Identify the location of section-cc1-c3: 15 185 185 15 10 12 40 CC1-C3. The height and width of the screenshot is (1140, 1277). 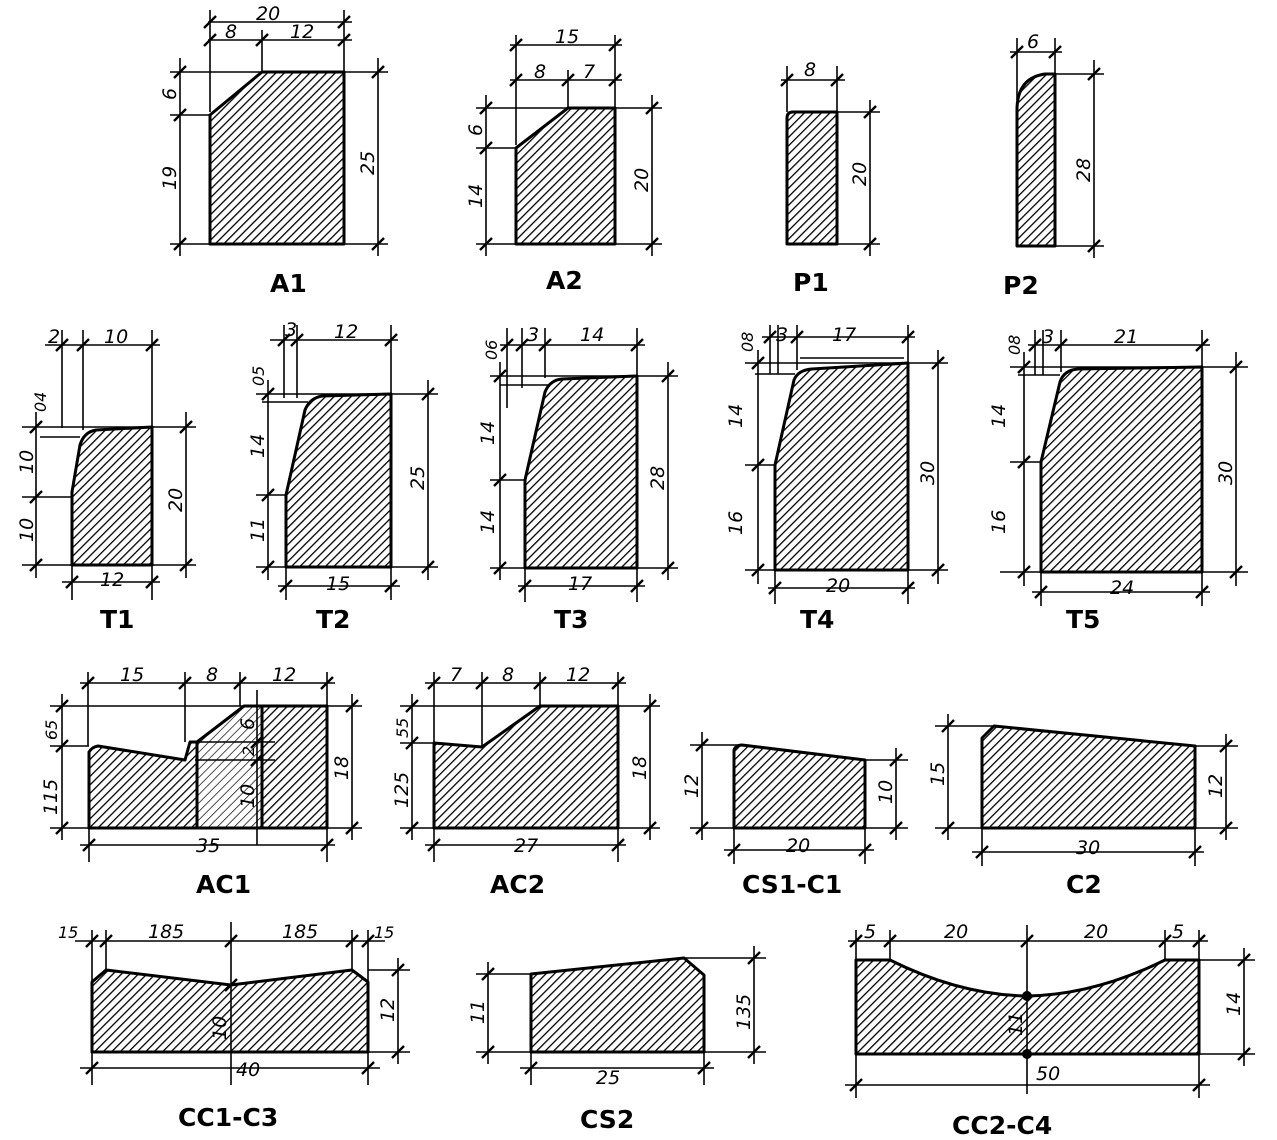
(234, 1026).